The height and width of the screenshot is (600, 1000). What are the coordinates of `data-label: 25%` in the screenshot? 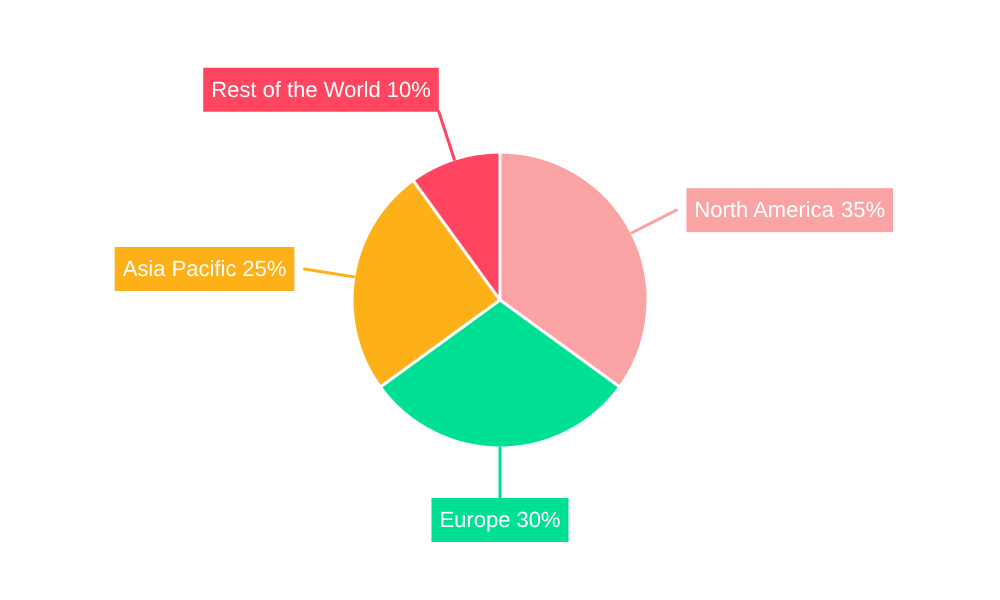 It's located at (264, 269).